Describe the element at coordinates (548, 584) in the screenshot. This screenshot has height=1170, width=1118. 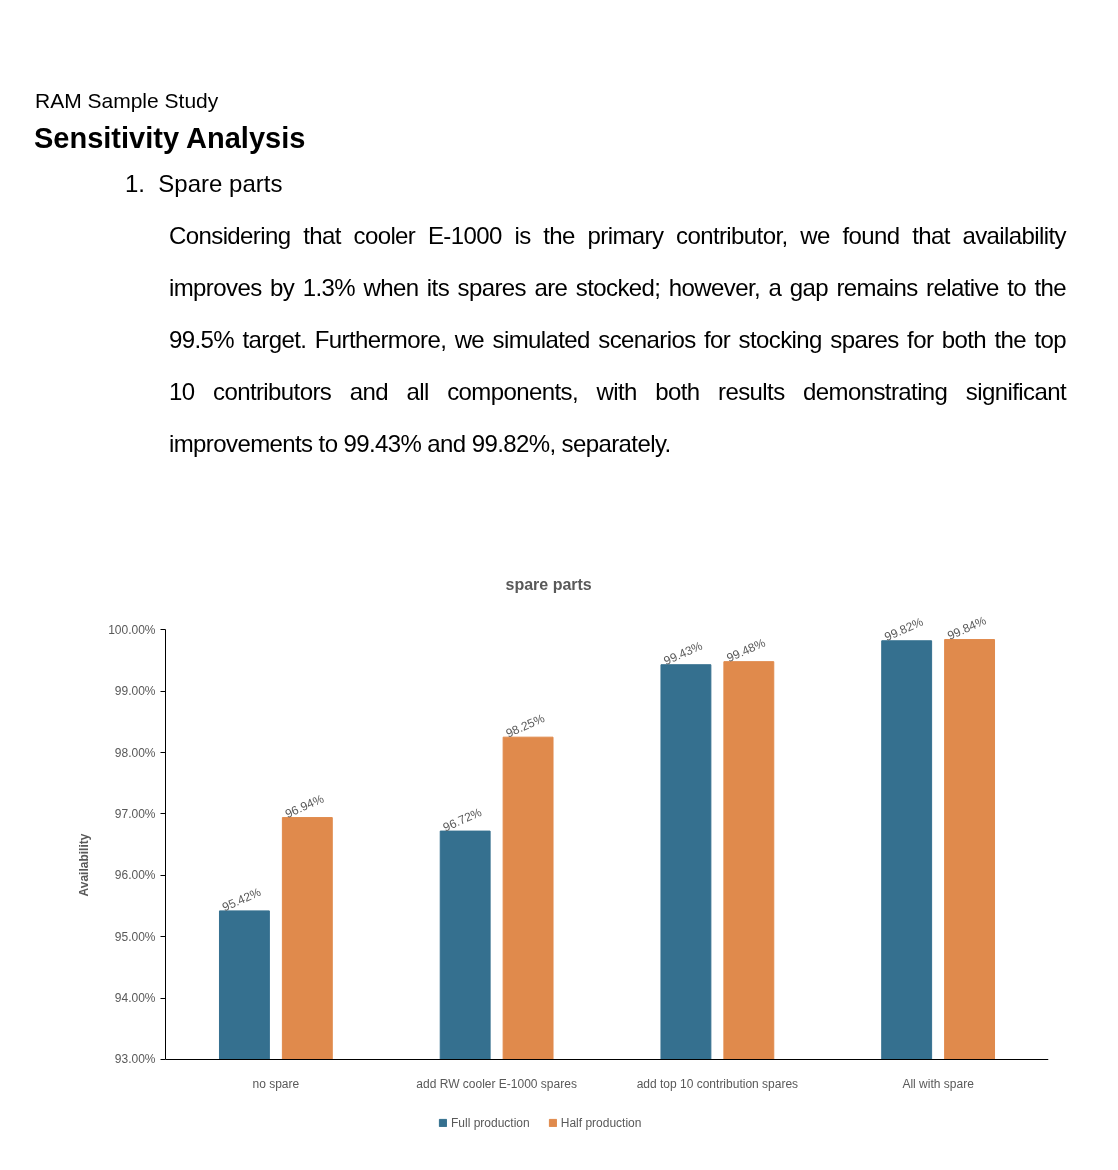
I see `chart-title: spare parts` at that location.